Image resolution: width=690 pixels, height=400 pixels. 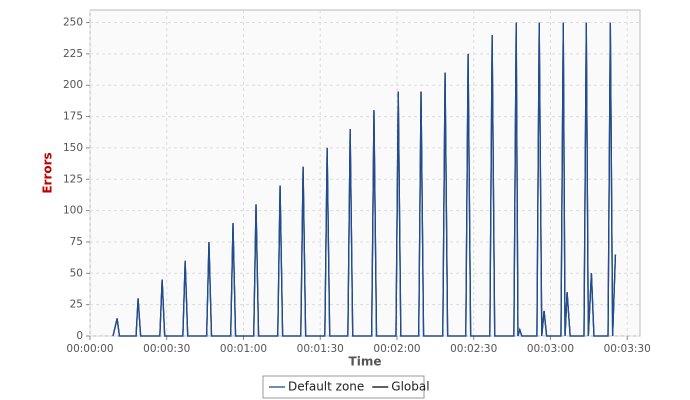 What do you see at coordinates (396, 349) in the screenshot?
I see `x-tick-label: 00:02:00` at bounding box center [396, 349].